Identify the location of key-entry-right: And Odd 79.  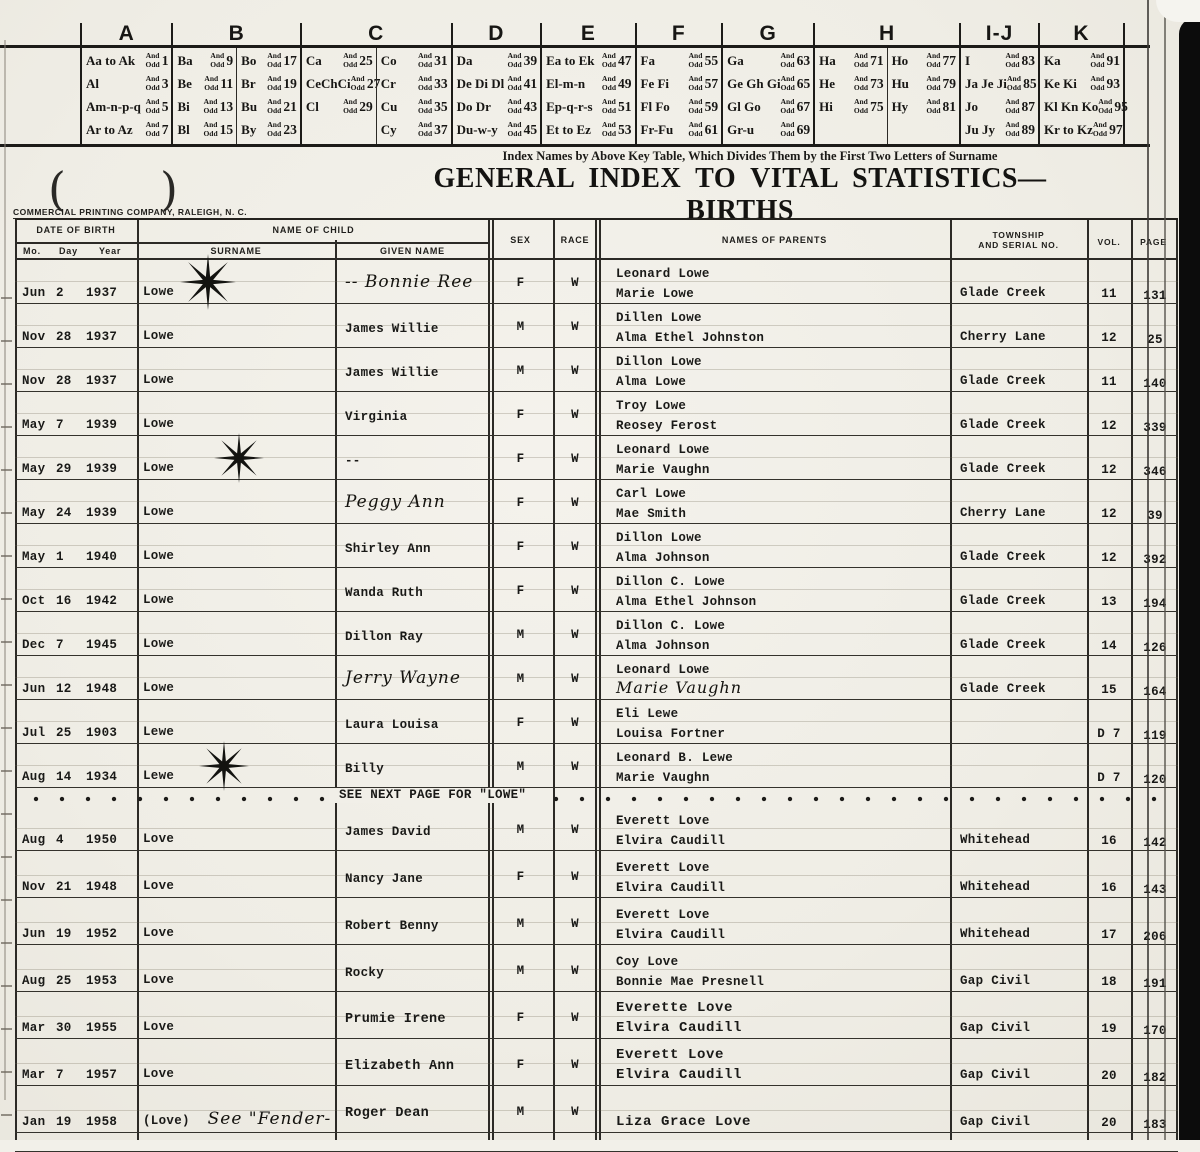
(941, 83).